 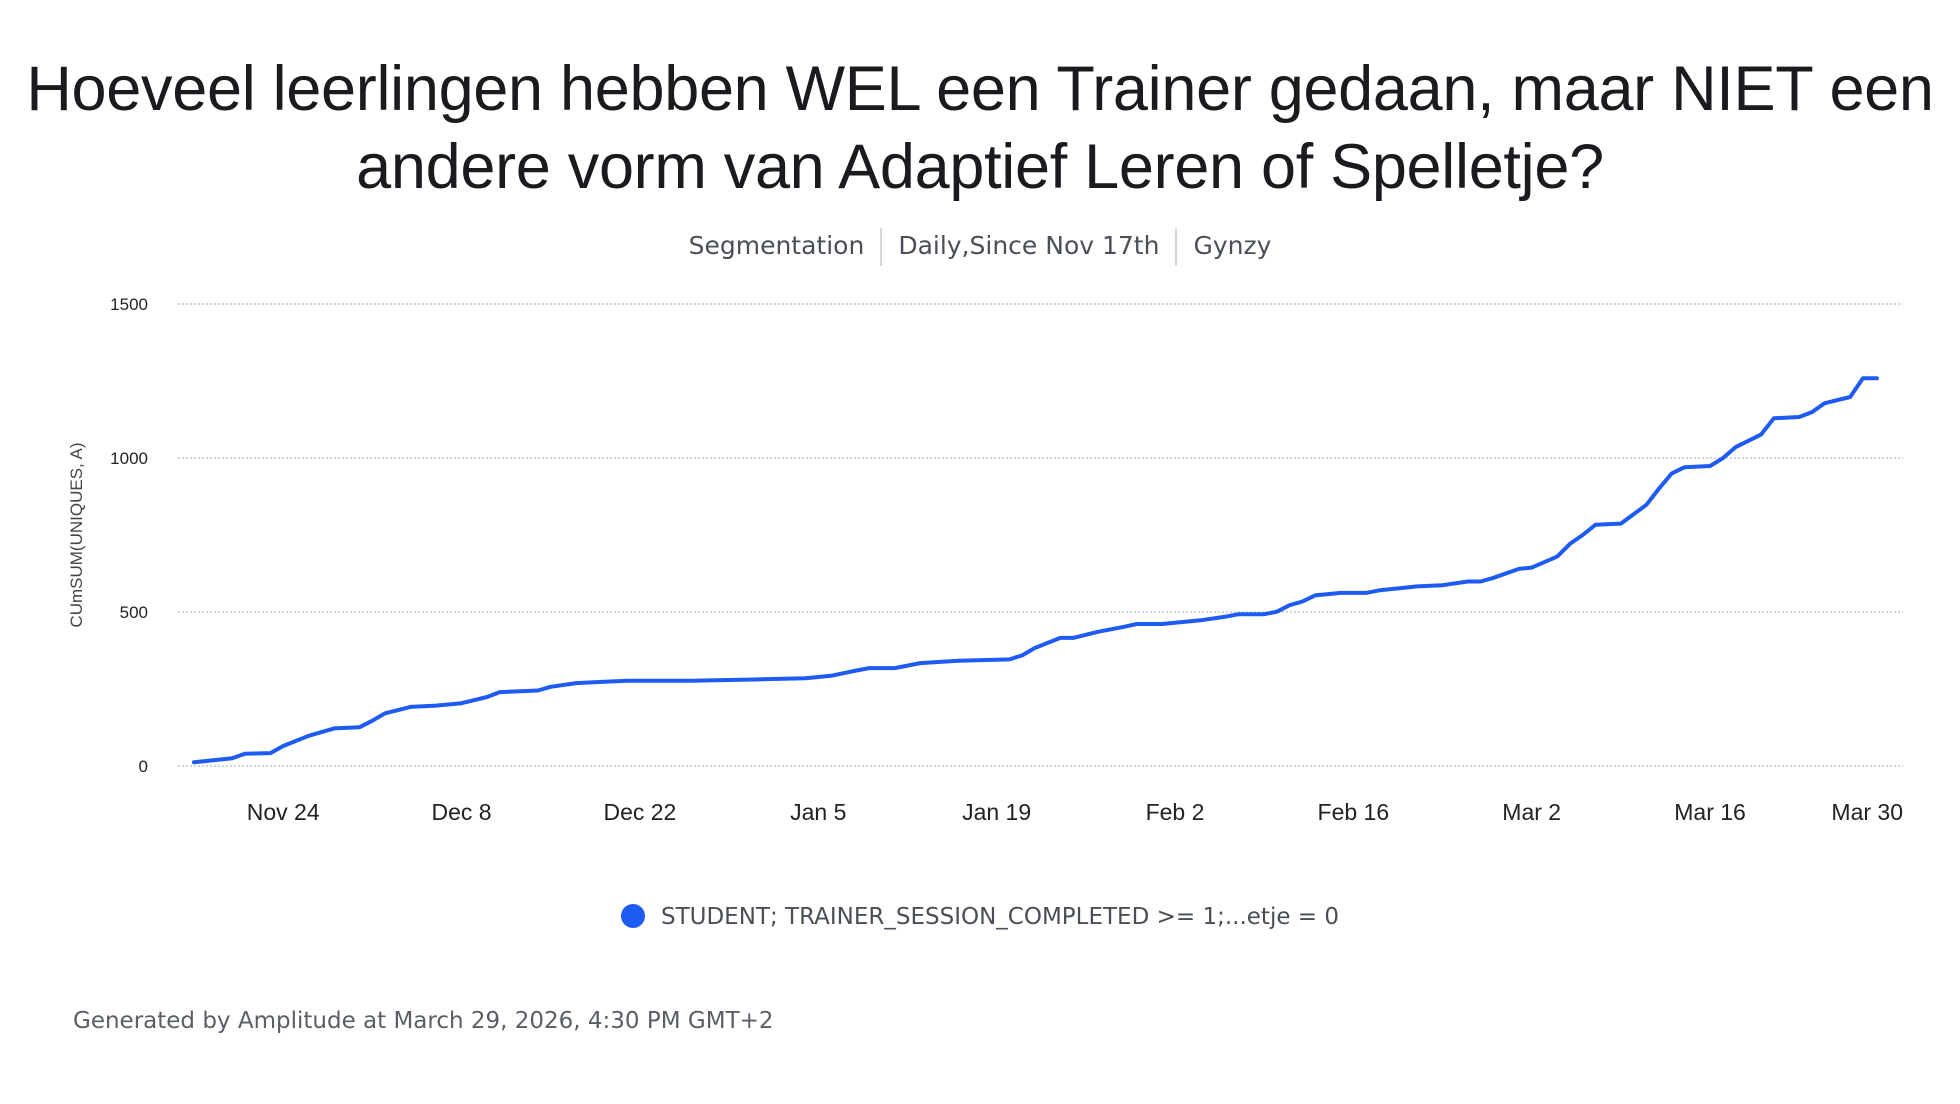 I want to click on x-tick-label: Dec 22, so click(x=639, y=812).